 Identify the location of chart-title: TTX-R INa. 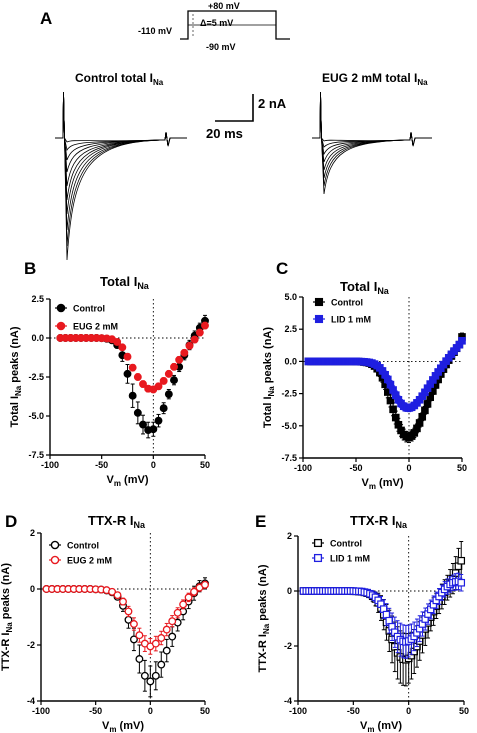
(379, 521).